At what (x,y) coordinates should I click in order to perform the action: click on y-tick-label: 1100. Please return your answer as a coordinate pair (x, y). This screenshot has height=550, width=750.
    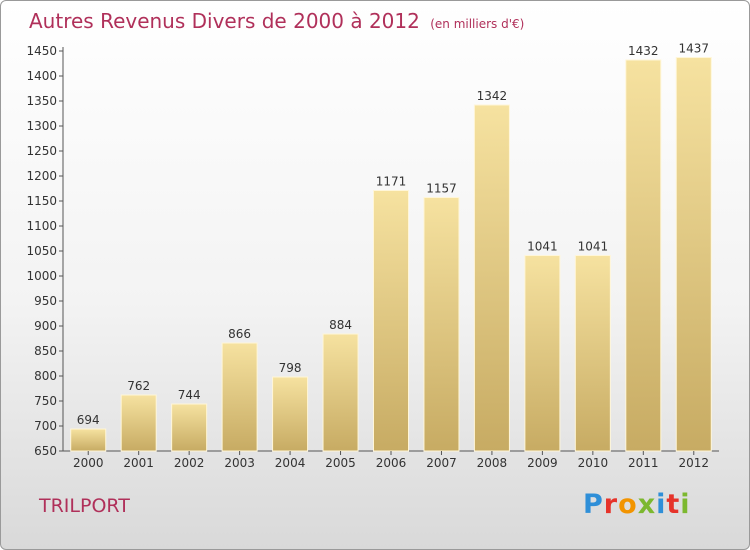
    Looking at the image, I should click on (41, 226).